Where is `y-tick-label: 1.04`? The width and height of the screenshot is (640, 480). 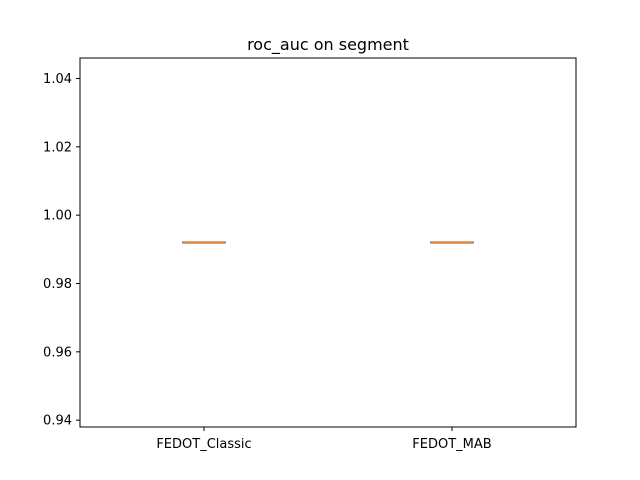
y-tick-label: 1.04 is located at coordinates (57, 79).